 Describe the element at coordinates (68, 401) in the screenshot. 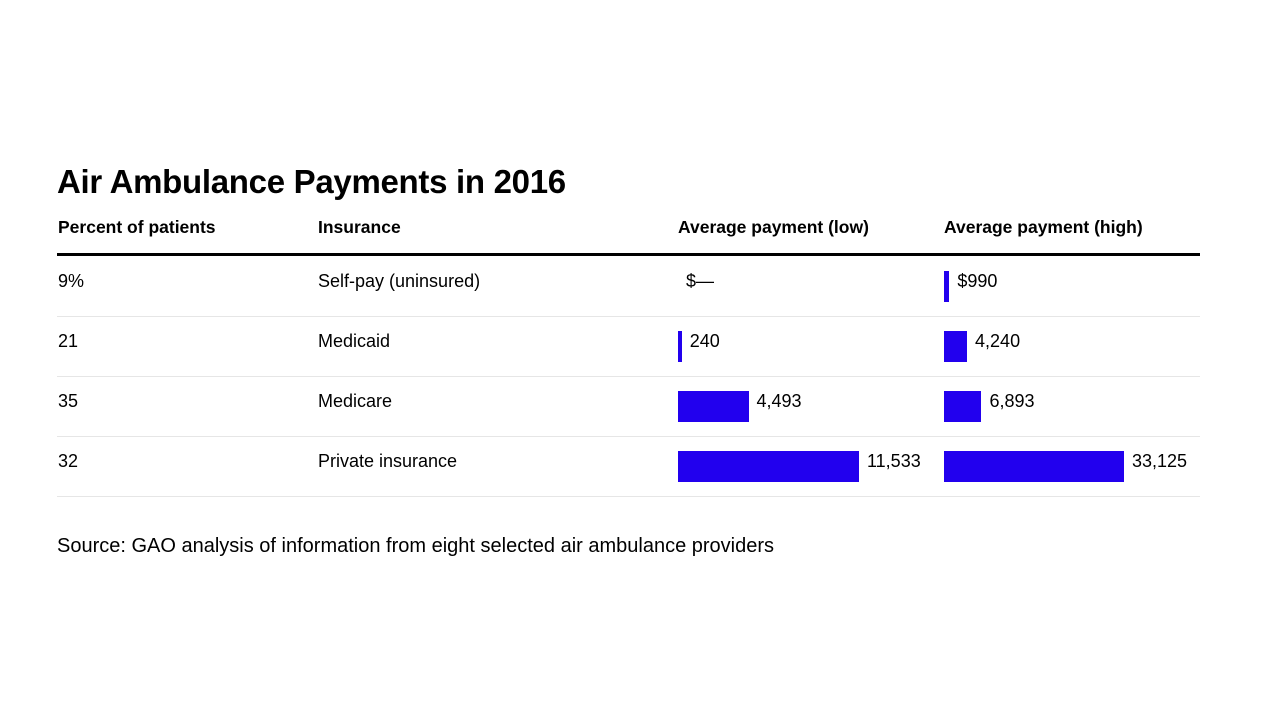

I see `cell-percent: 35` at that location.